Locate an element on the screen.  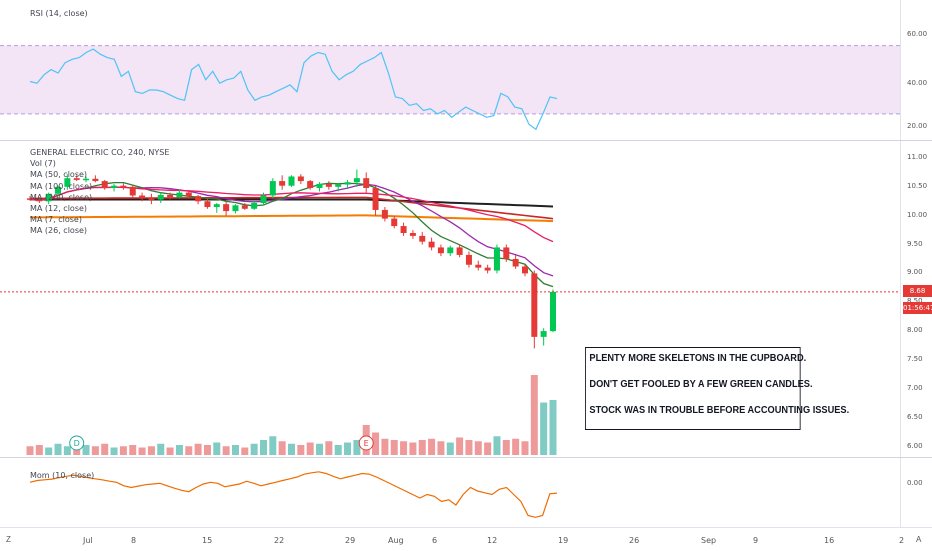
price-tick: 9.50 is located at coordinates (915, 243).